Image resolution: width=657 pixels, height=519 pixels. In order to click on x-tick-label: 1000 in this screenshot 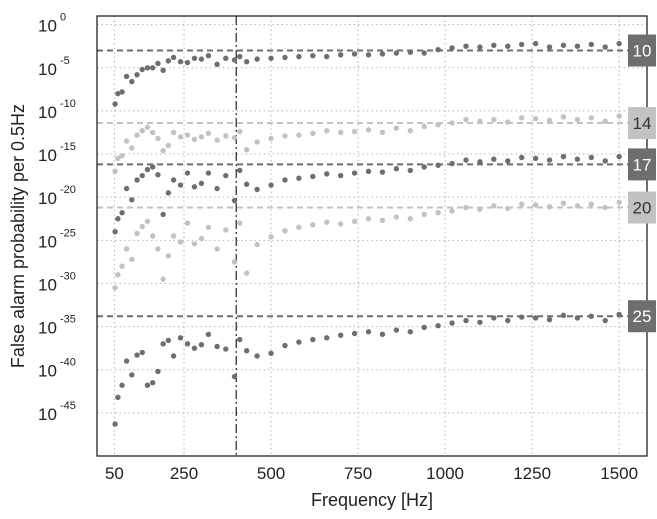, I will do `click(445, 473)`.